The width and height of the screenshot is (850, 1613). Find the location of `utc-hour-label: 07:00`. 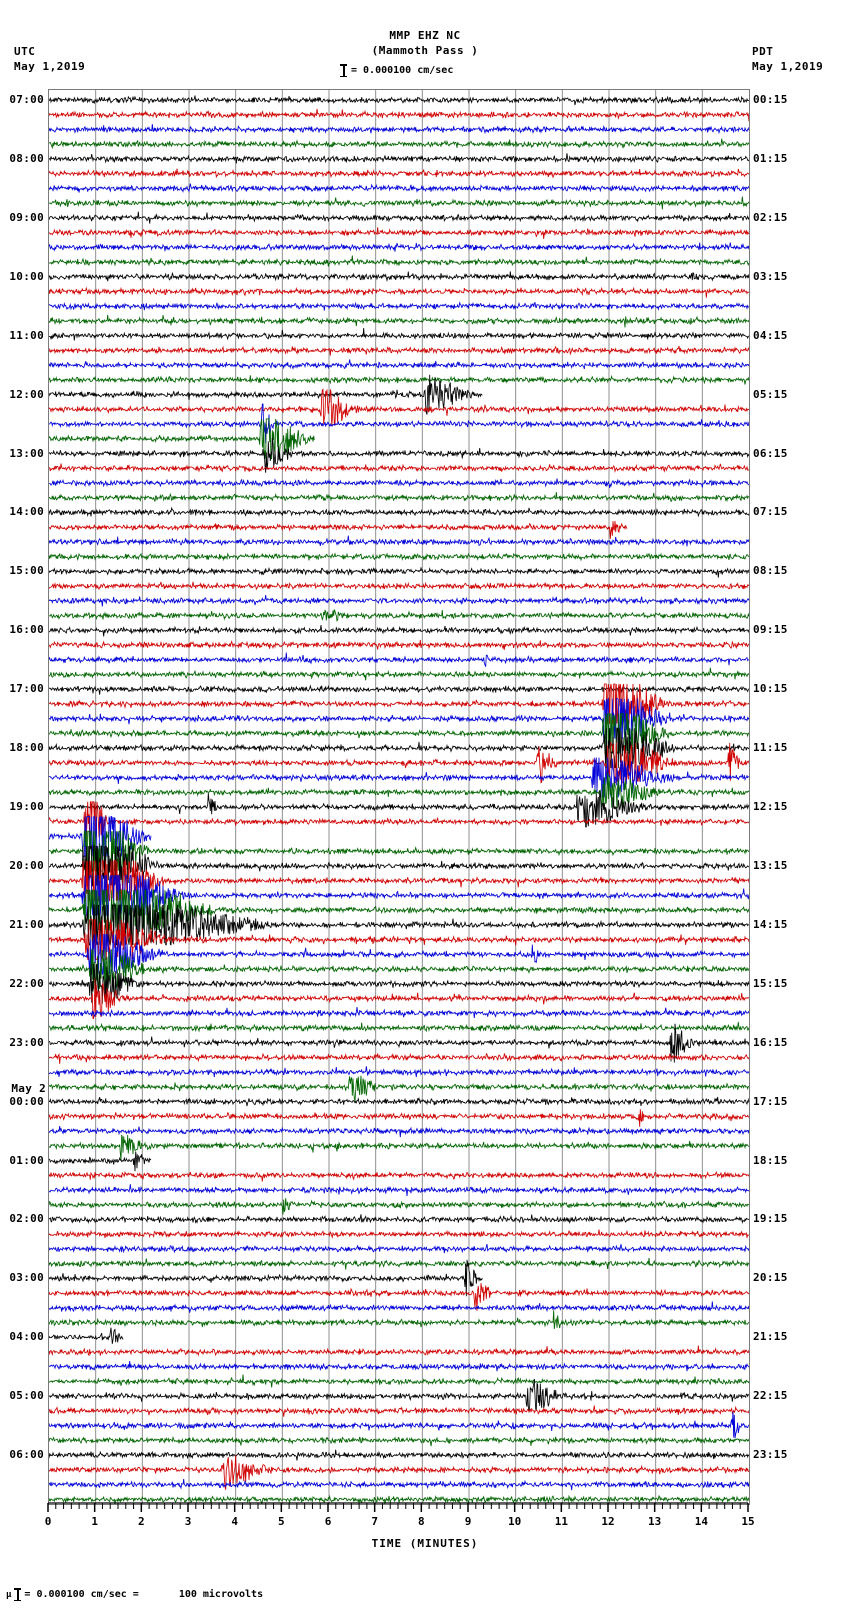

utc-hour-label: 07:00 is located at coordinates (26, 100).